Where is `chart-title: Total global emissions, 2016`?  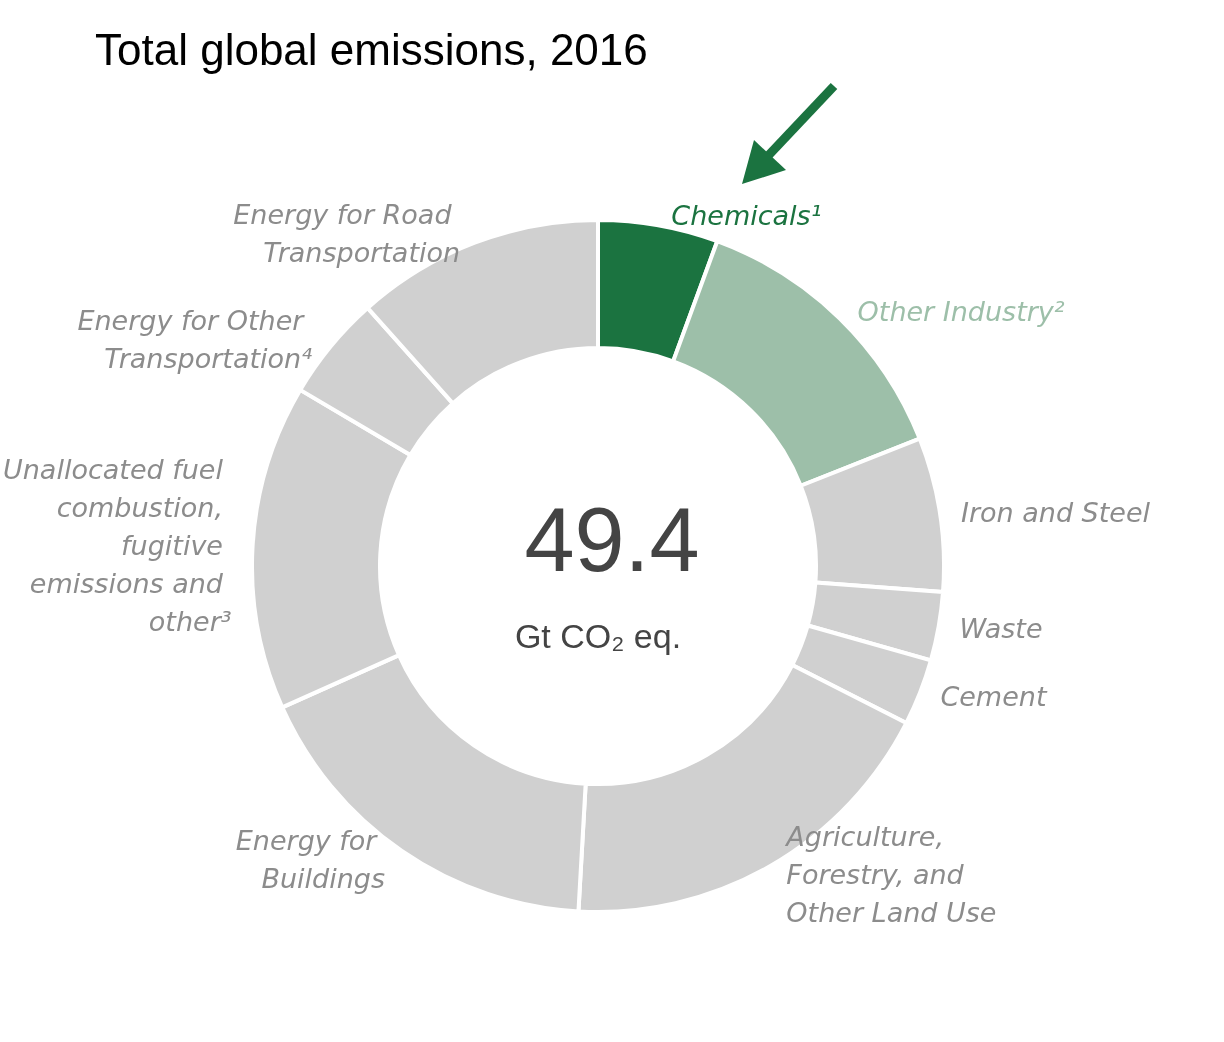
chart-title: Total global emissions, 2016 is located at coordinates (371, 49).